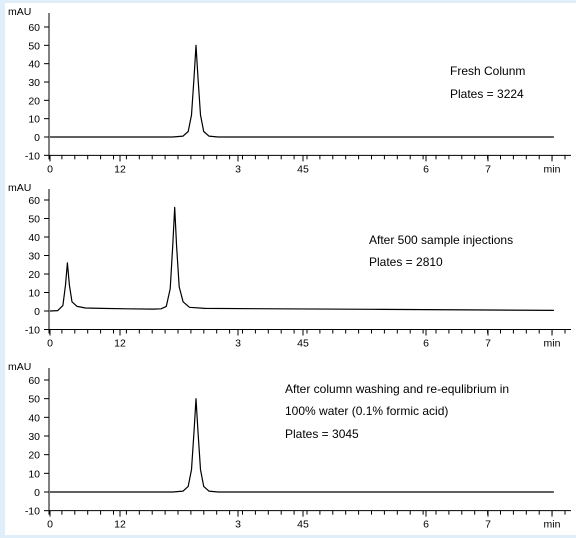 The height and width of the screenshot is (538, 576). Describe the element at coordinates (406, 262) in the screenshot. I see `annotation-text: Plates = 2810` at that location.